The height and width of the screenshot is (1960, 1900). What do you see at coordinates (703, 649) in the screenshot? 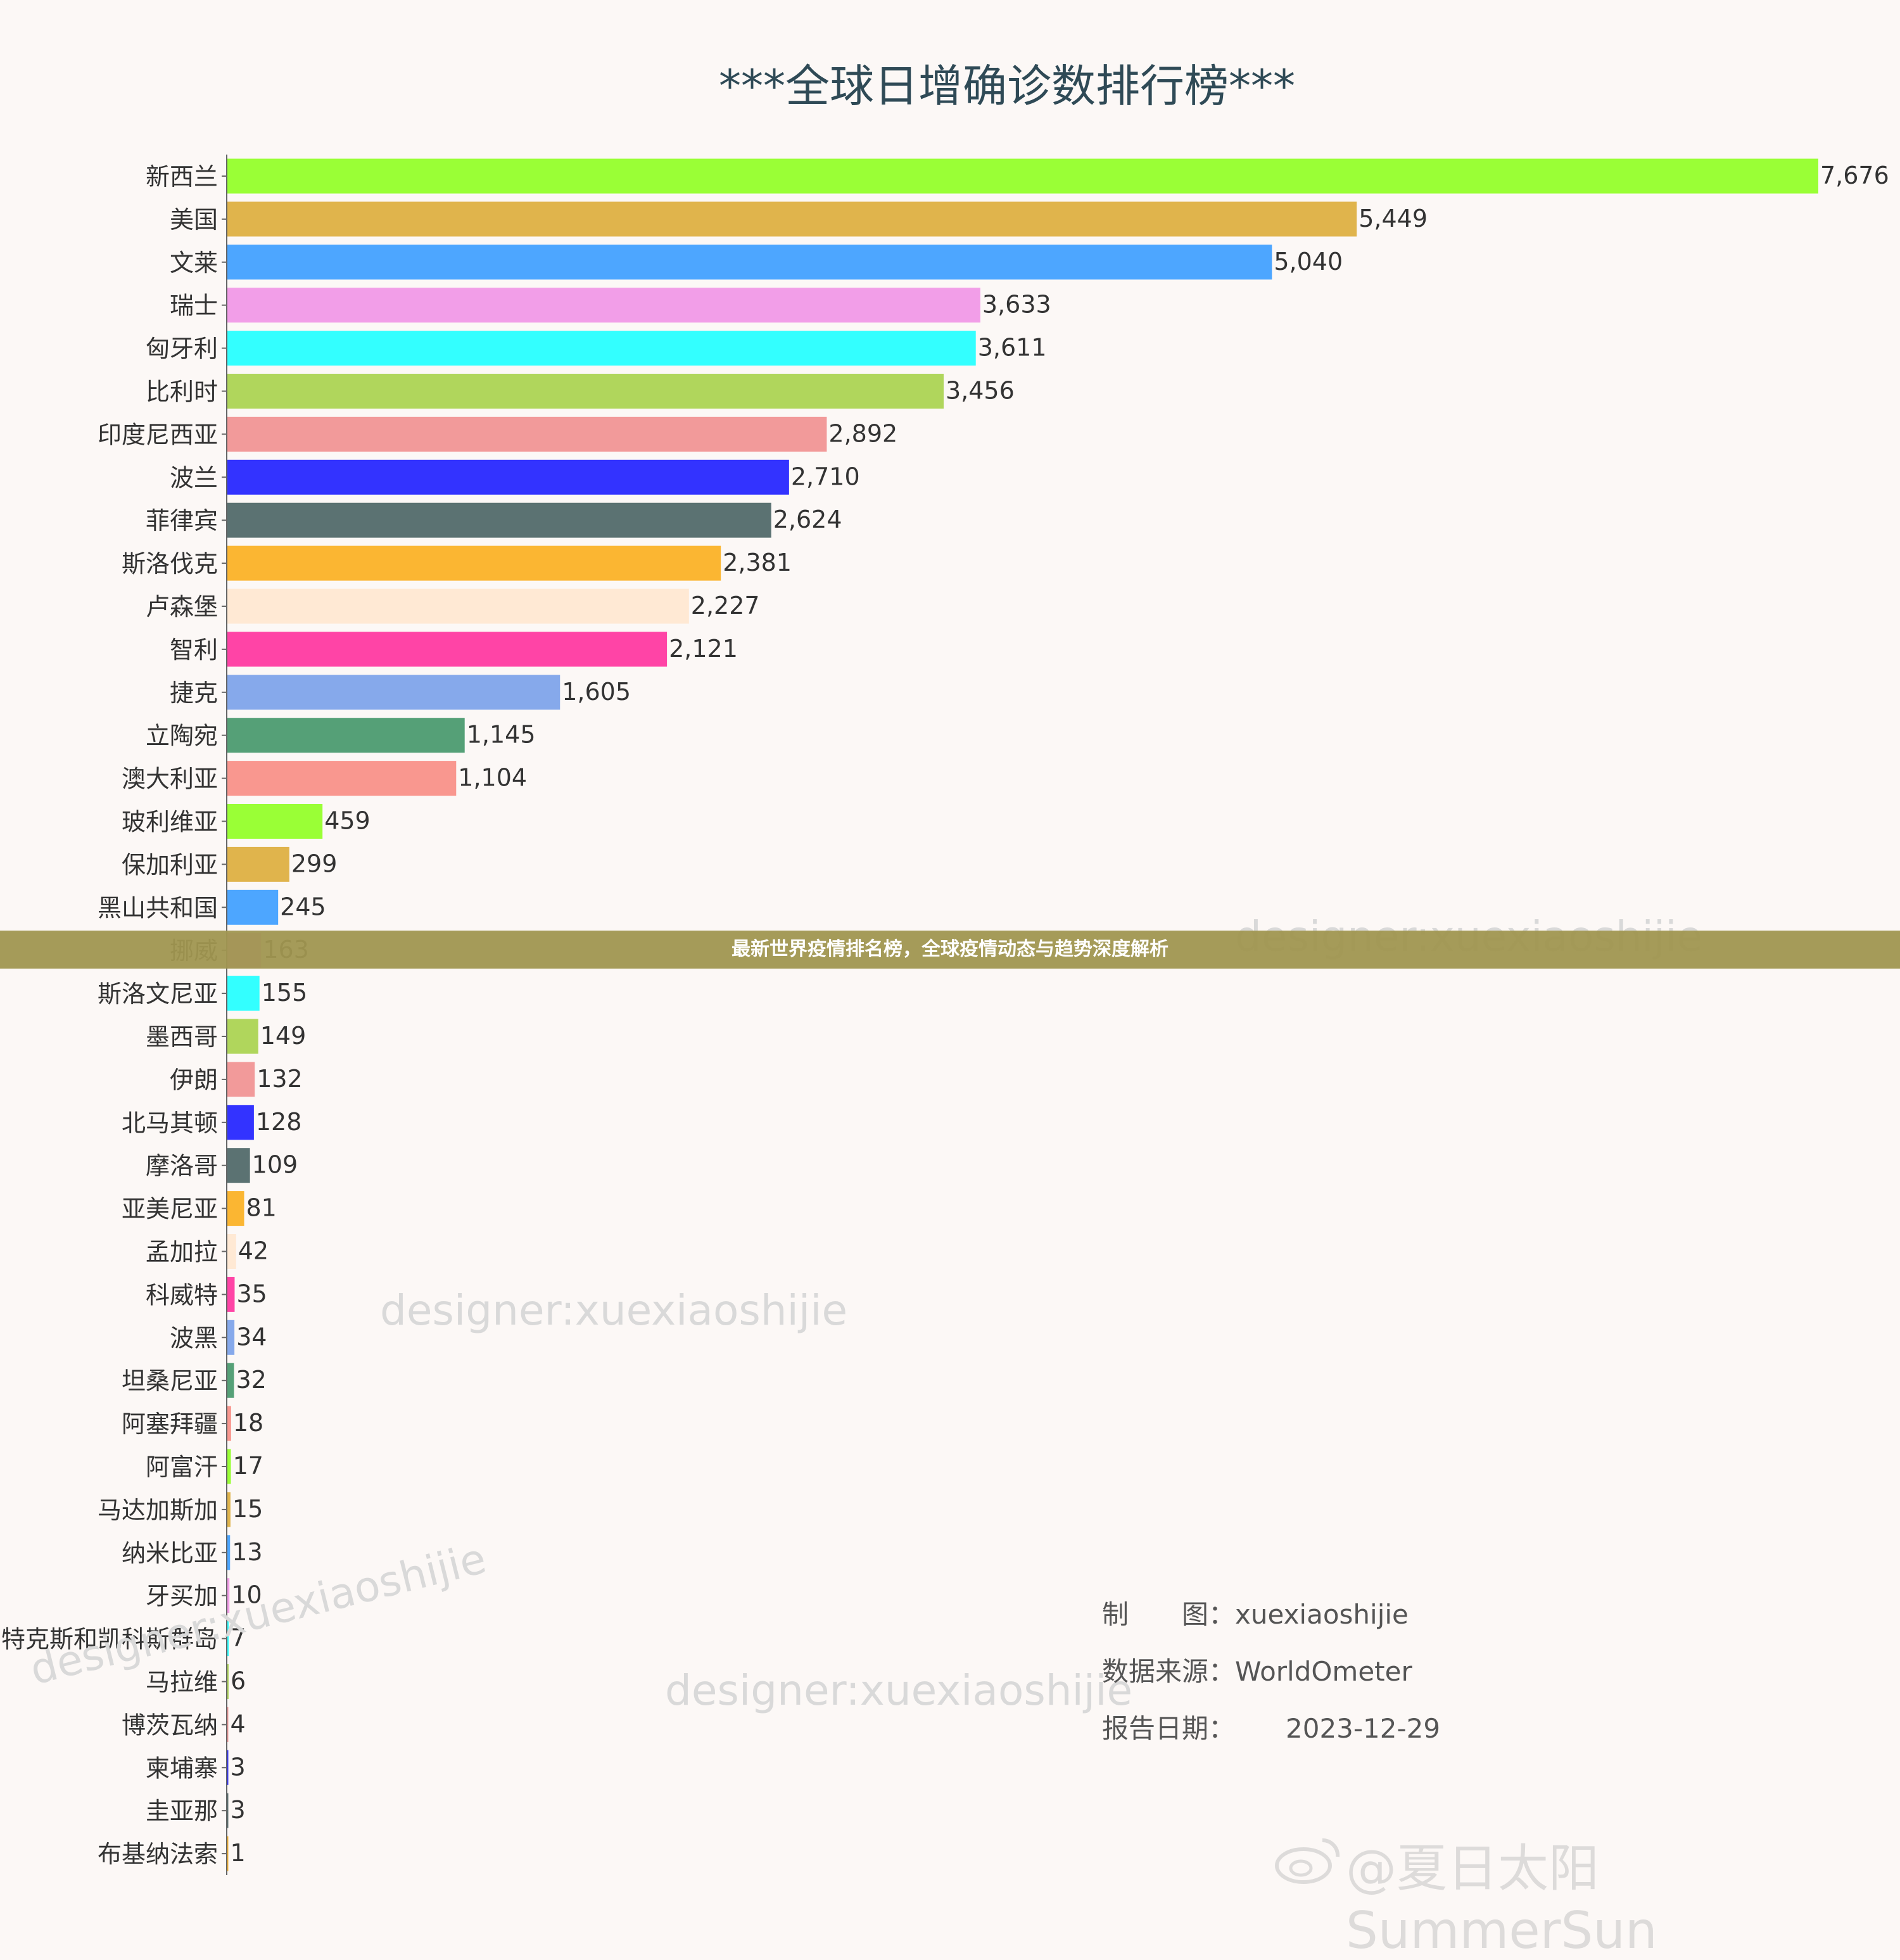
I see `value-label: 2,121` at bounding box center [703, 649].